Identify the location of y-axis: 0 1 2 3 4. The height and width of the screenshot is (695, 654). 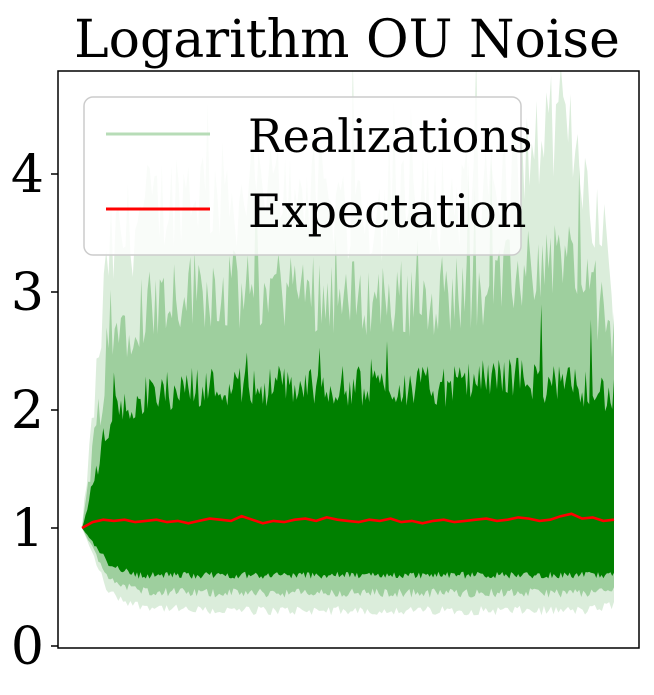
(34, 411).